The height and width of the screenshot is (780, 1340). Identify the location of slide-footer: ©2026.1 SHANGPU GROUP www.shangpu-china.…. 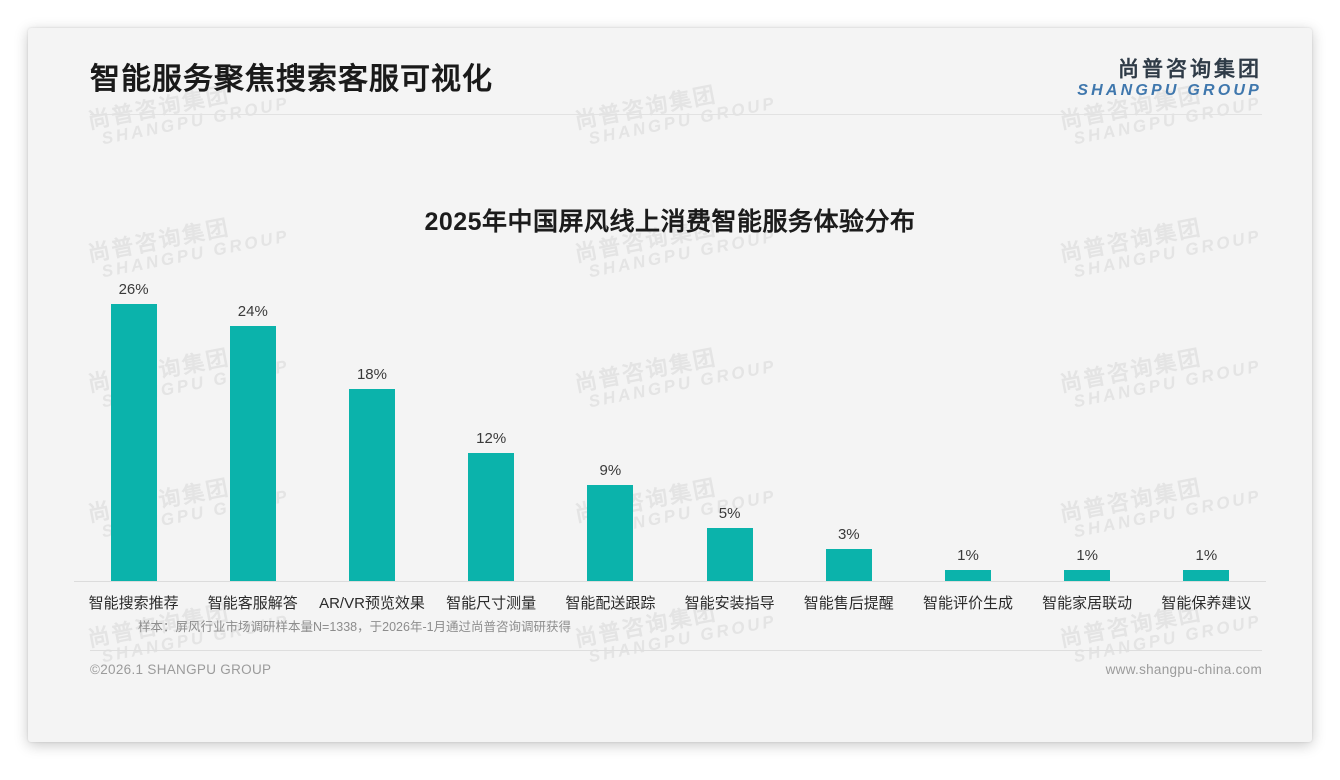
(670, 675).